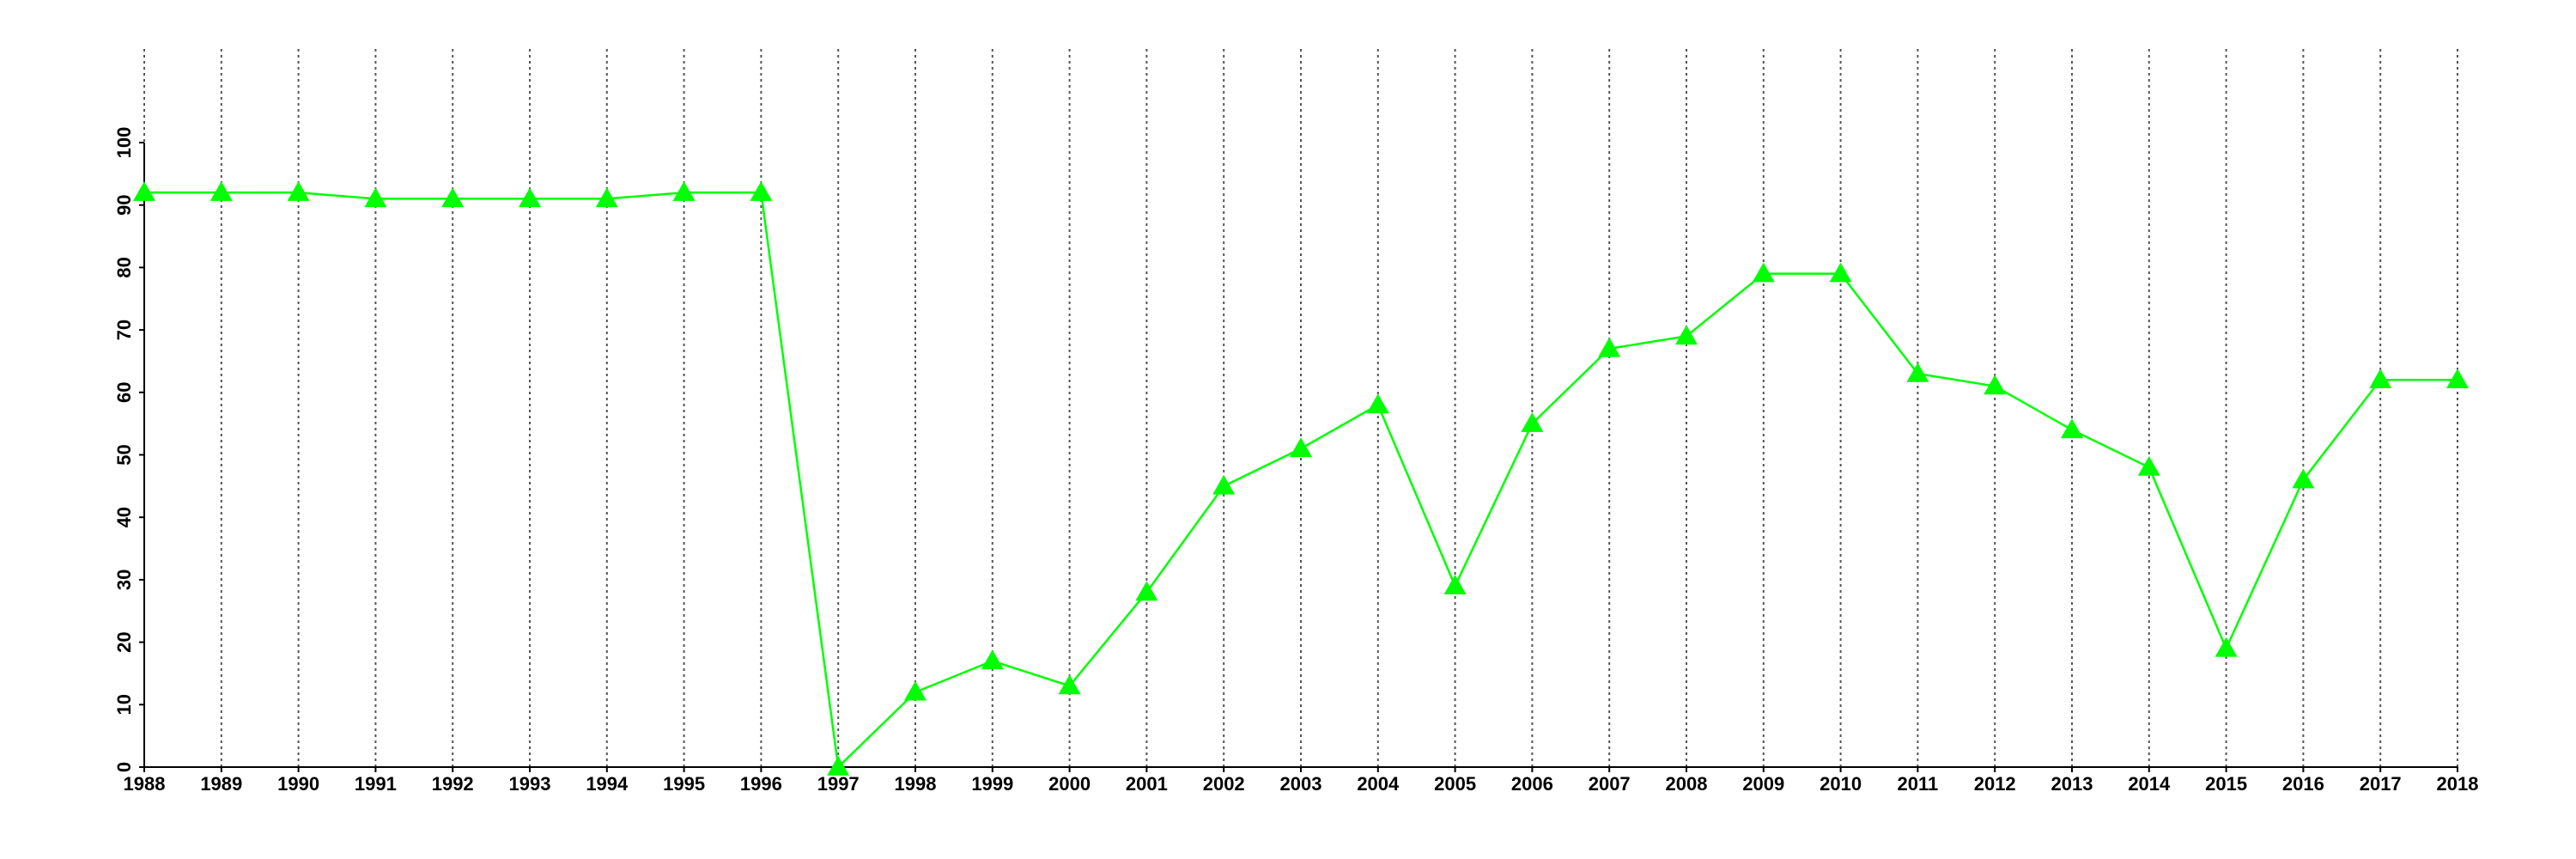 The image size is (2576, 859). Describe the element at coordinates (124, 580) in the screenshot. I see `y-tick-label: 30` at that location.